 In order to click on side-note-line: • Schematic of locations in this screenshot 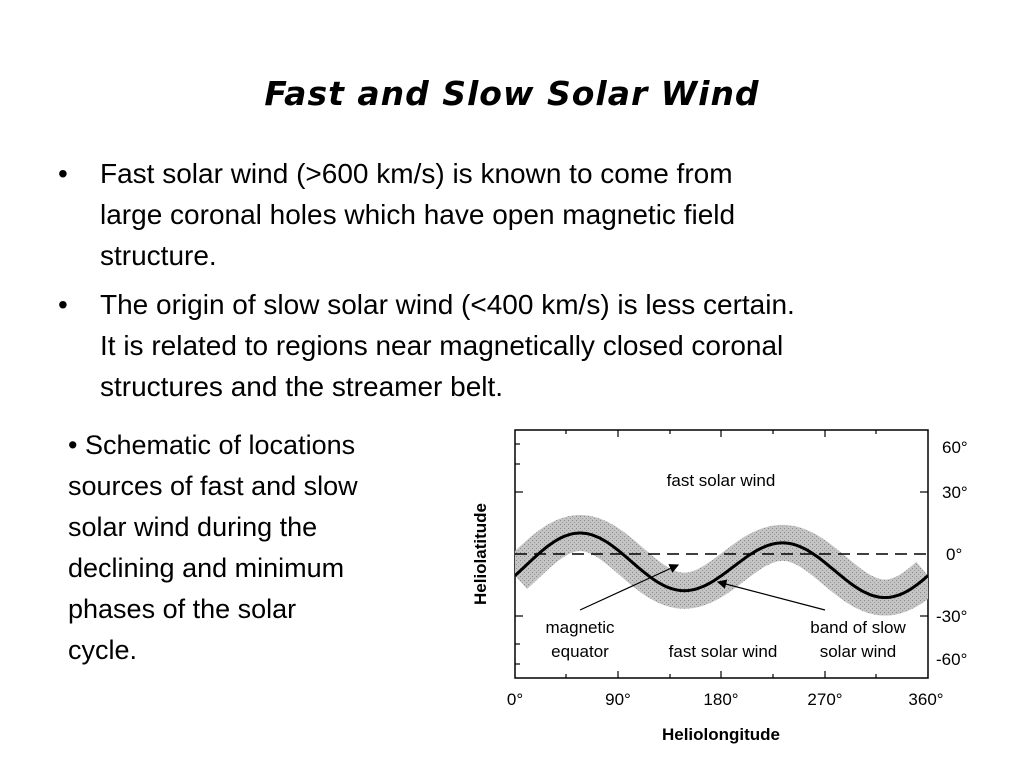, I will do `click(212, 445)`.